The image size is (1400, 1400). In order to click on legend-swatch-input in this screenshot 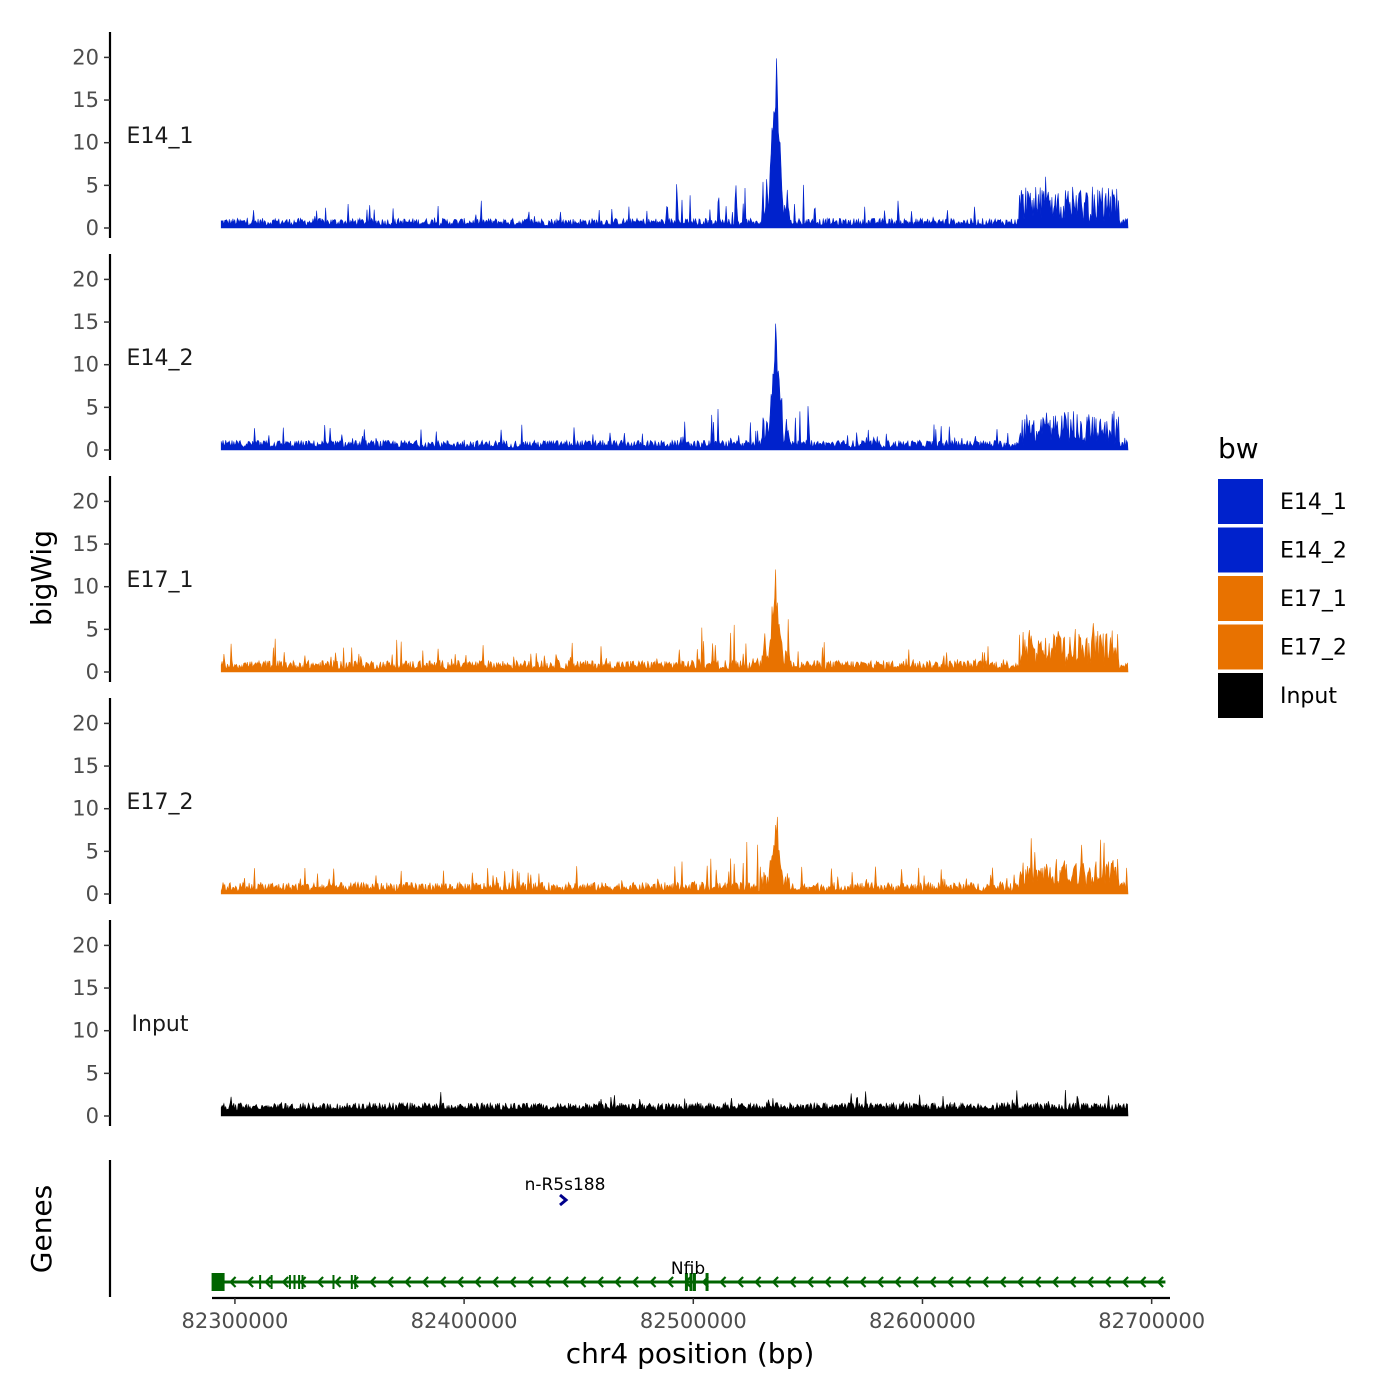, I will do `click(1240, 695)`.